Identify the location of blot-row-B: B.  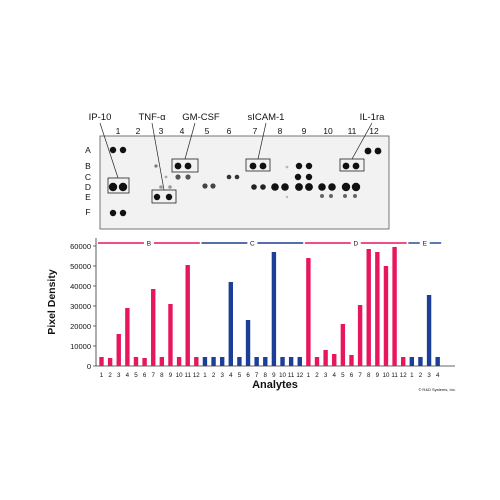
(88, 166).